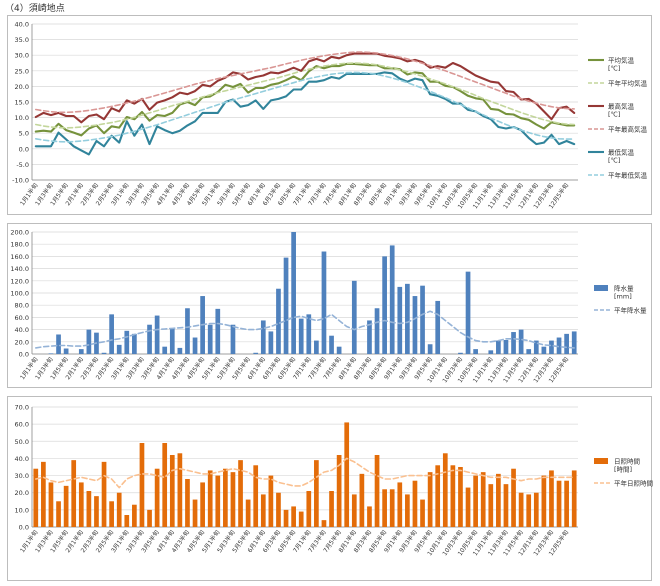 Image resolution: width=660 pixels, height=586 pixels. I want to click on legend-label: [時間], so click(623, 470).